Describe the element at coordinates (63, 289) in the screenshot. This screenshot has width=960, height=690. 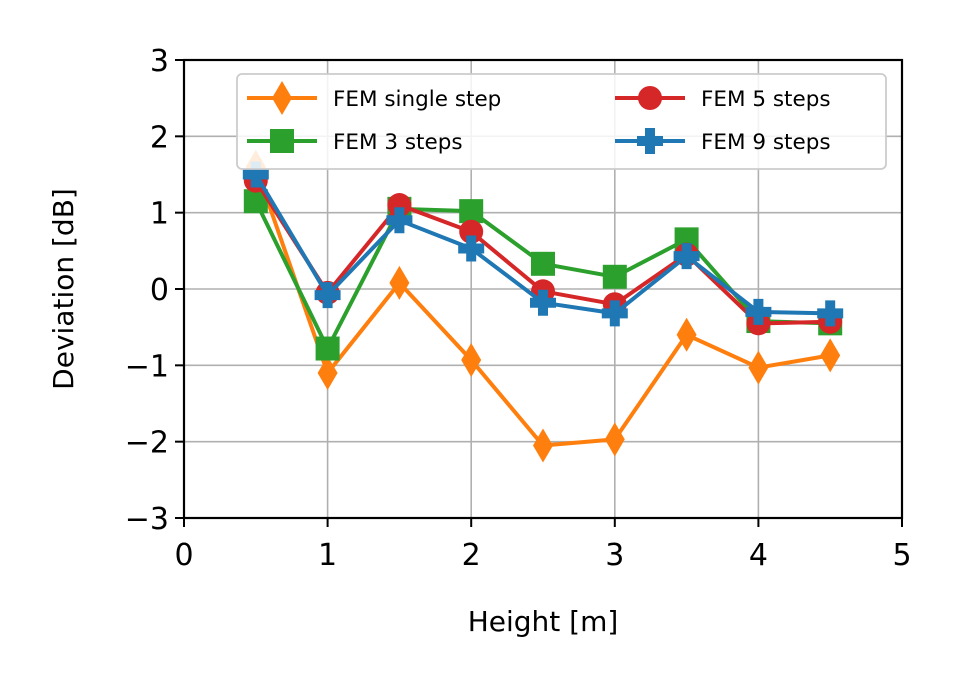
I see `y-axis-label: Deviation [dB]` at that location.